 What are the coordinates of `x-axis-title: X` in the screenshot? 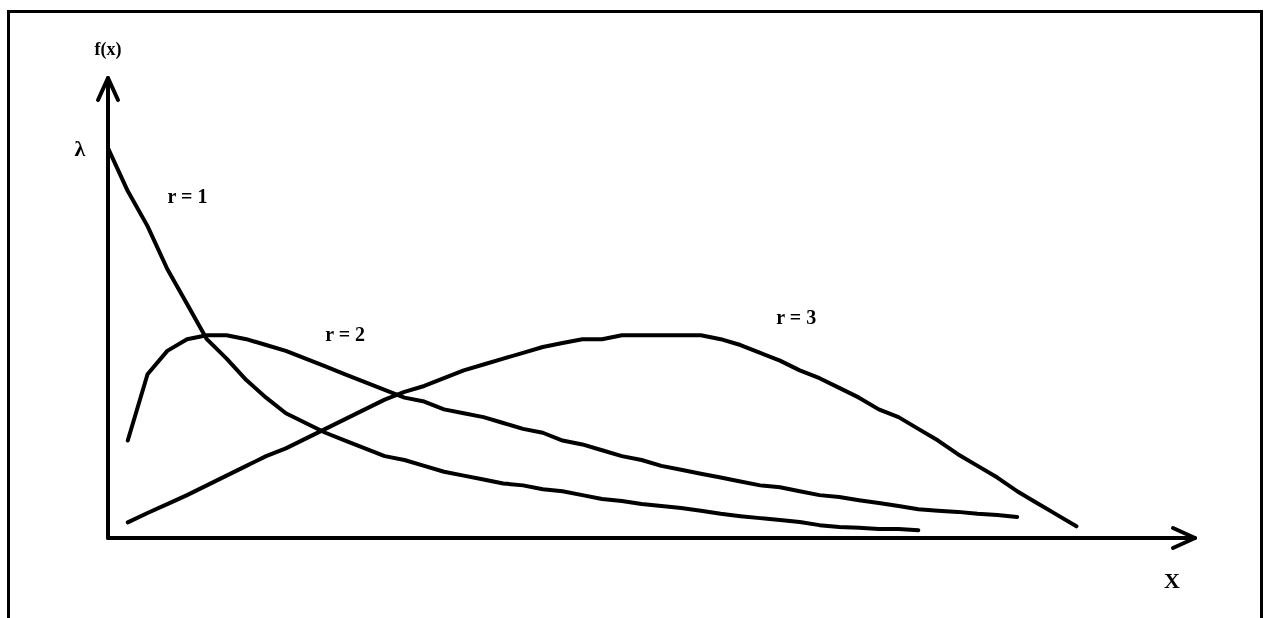 It's located at (1172, 580).